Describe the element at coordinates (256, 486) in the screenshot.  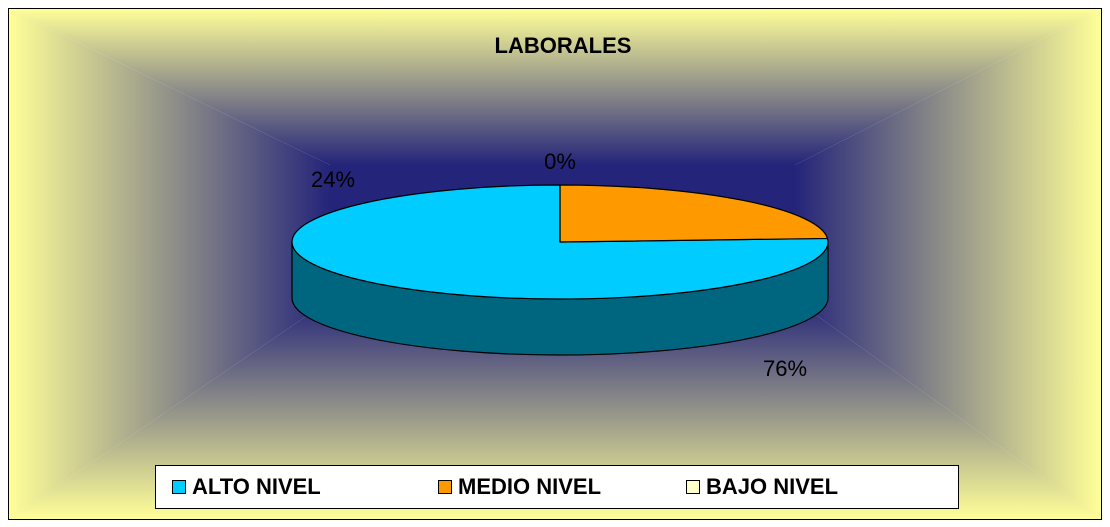
I see `legend-label: ALTO NIVEL` at that location.